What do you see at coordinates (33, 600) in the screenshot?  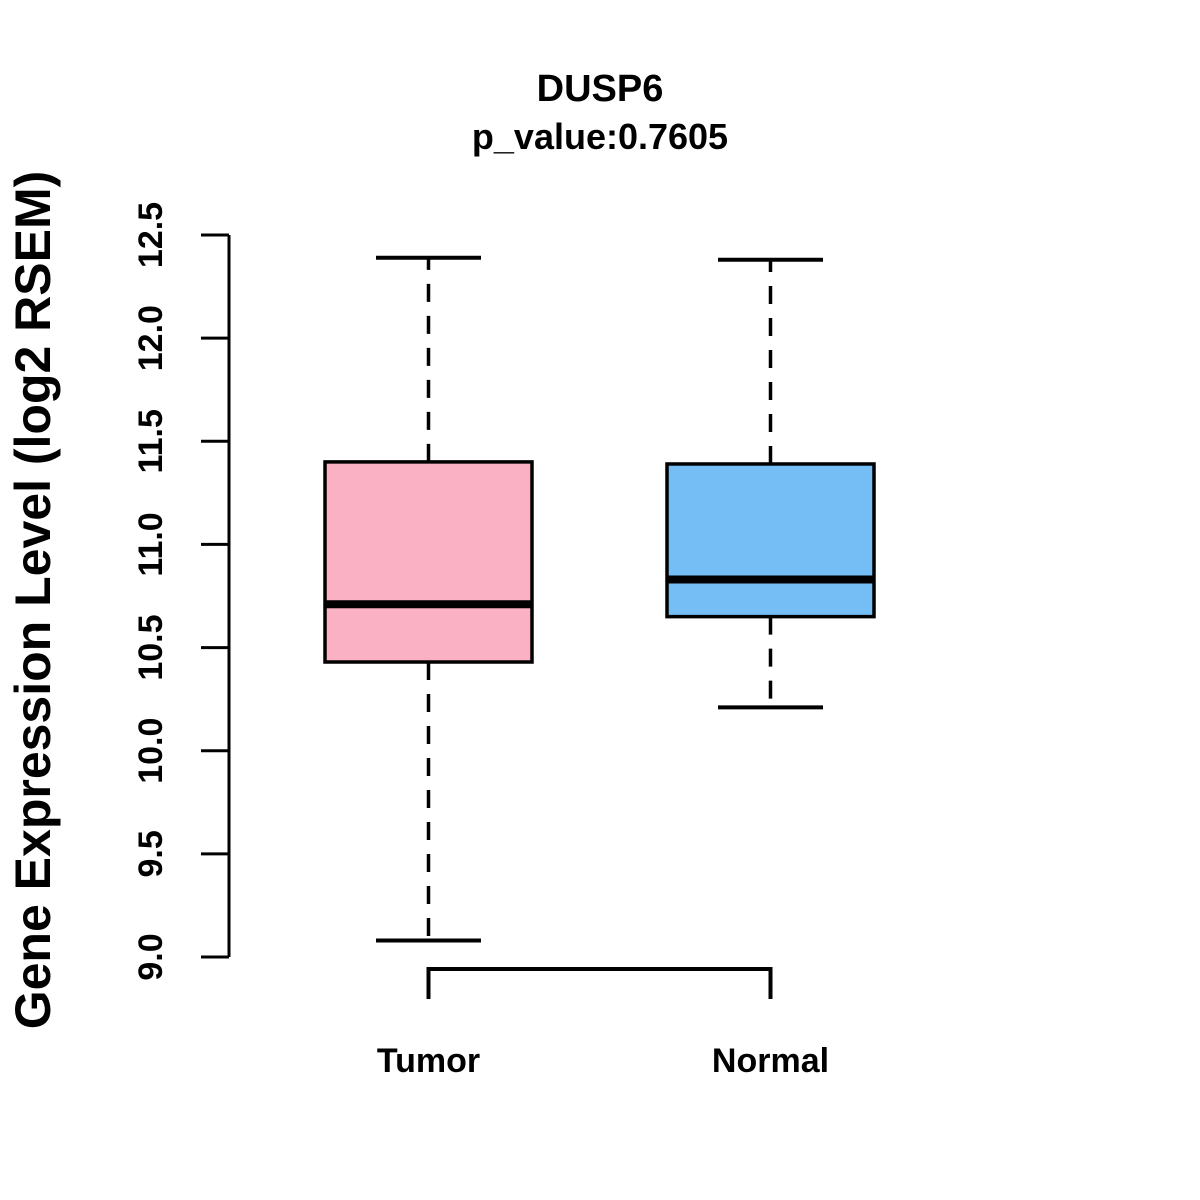 I see `y-axis-title: Gene Expression Level (log2 RSEM)` at bounding box center [33, 600].